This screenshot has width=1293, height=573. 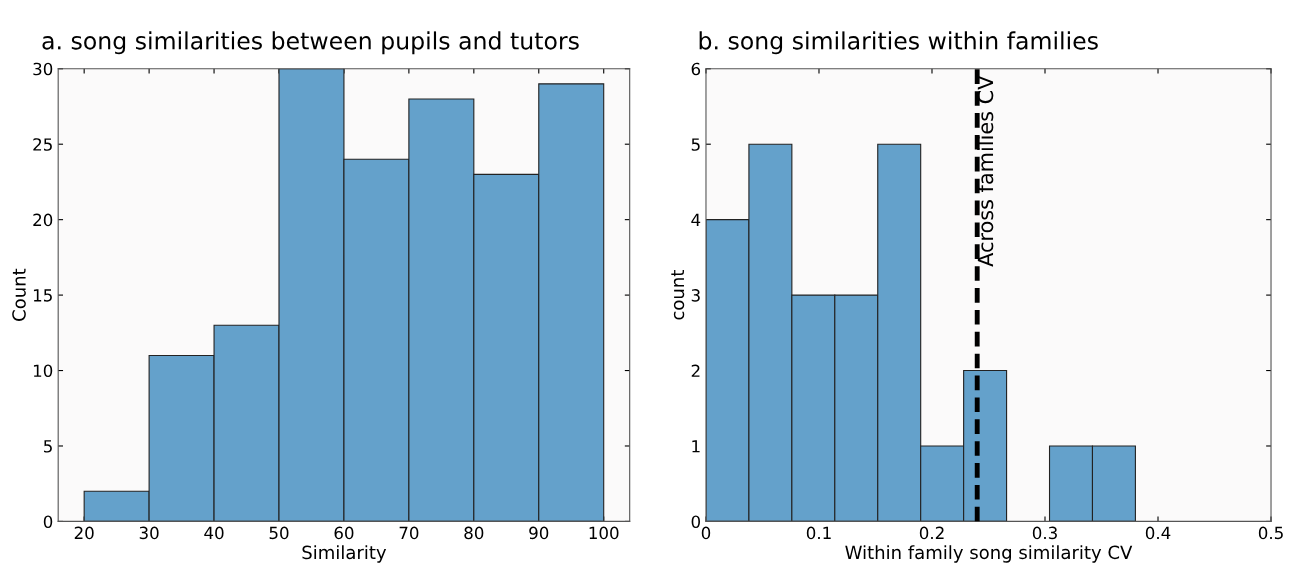 I want to click on y-tick-label: 25, so click(x=42, y=144).